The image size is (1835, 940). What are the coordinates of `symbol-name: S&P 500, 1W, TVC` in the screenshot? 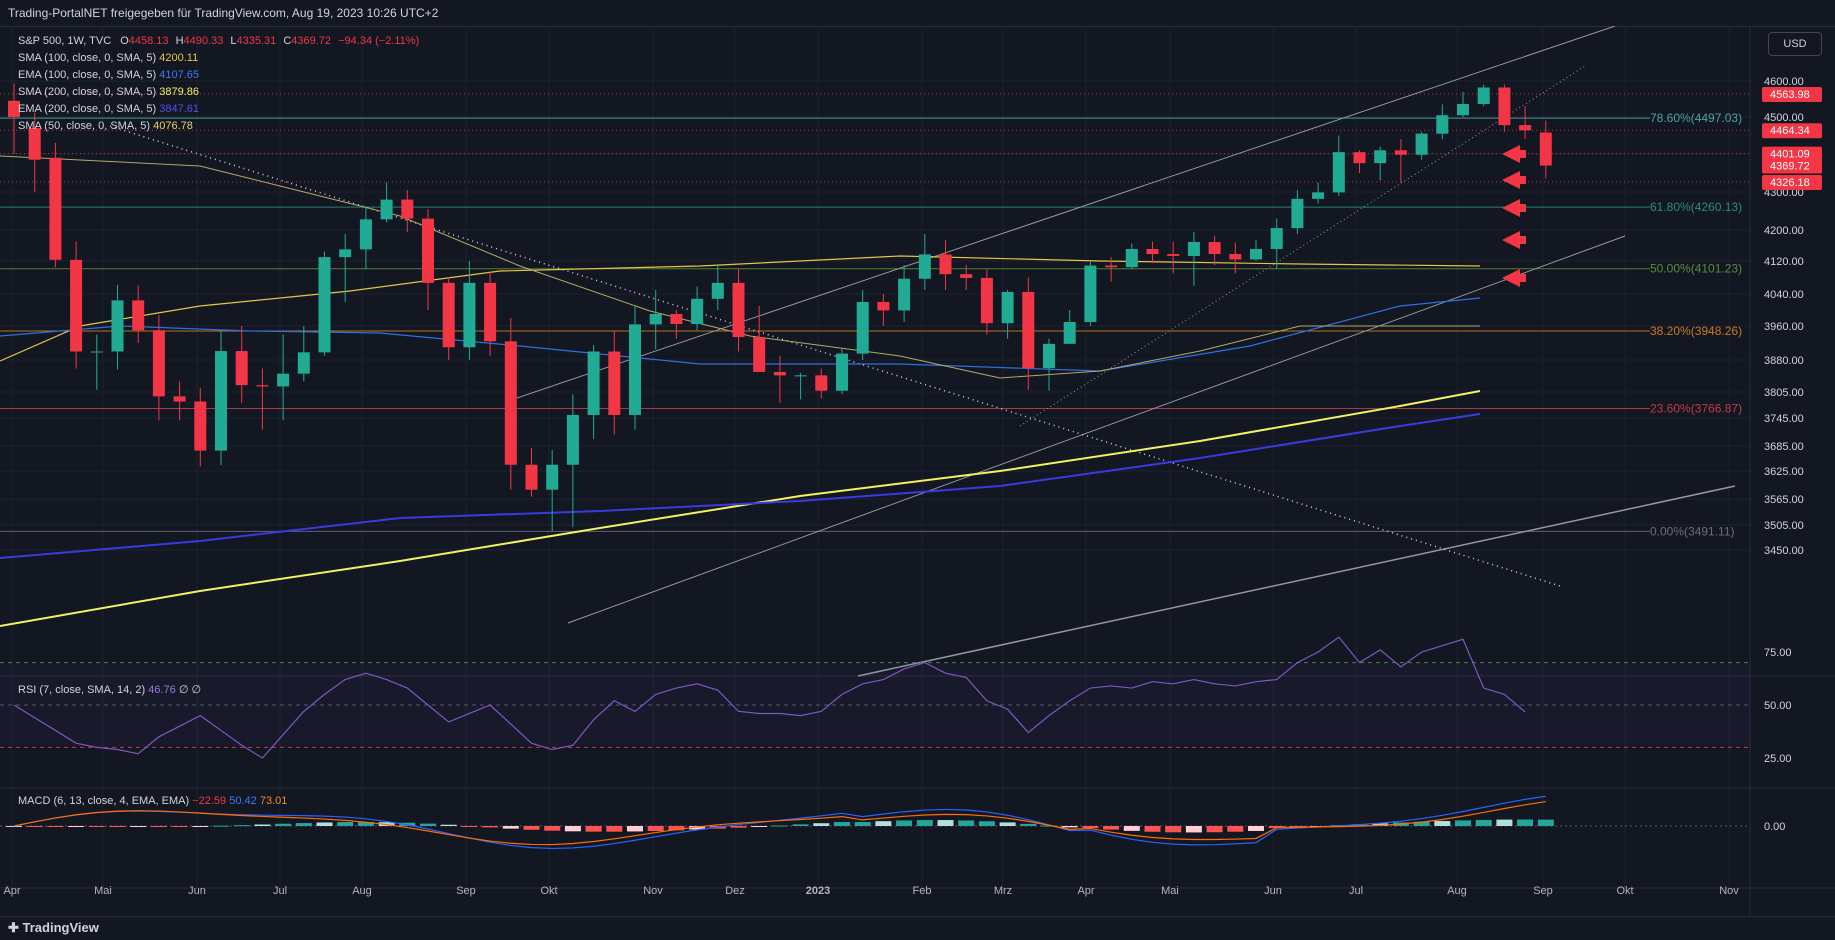 It's located at (65, 41).